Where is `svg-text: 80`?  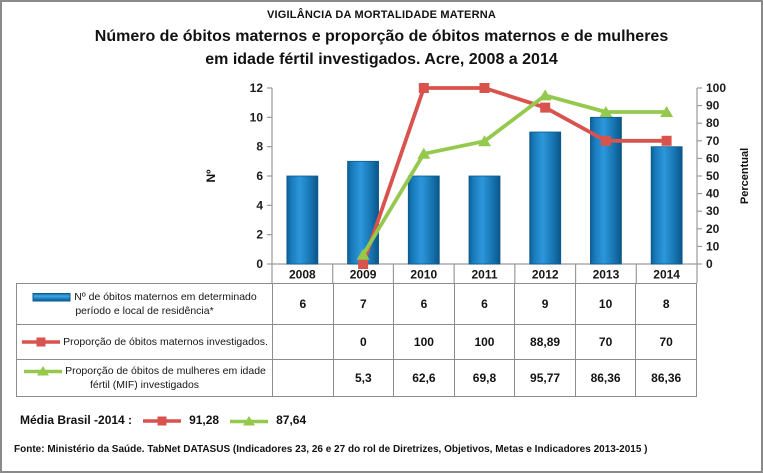
svg-text: 80 is located at coordinates (713, 123).